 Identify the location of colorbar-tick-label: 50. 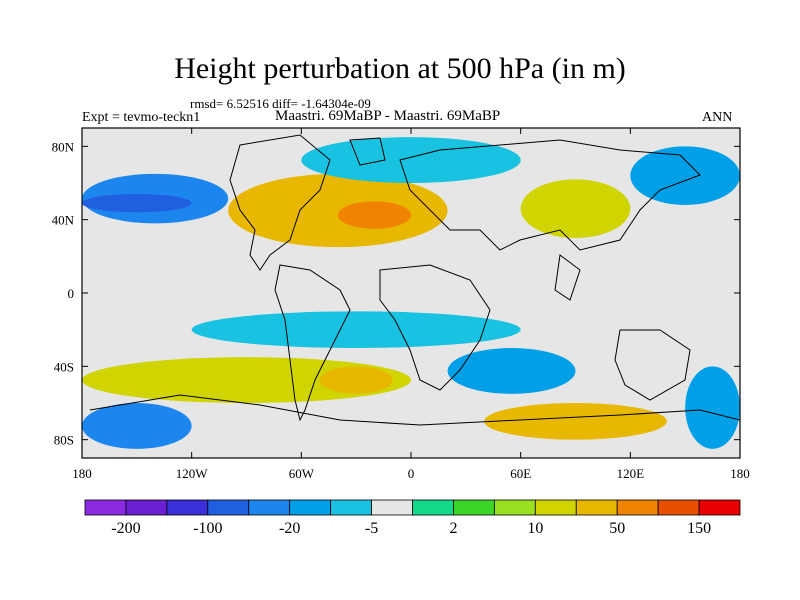
(617, 528).